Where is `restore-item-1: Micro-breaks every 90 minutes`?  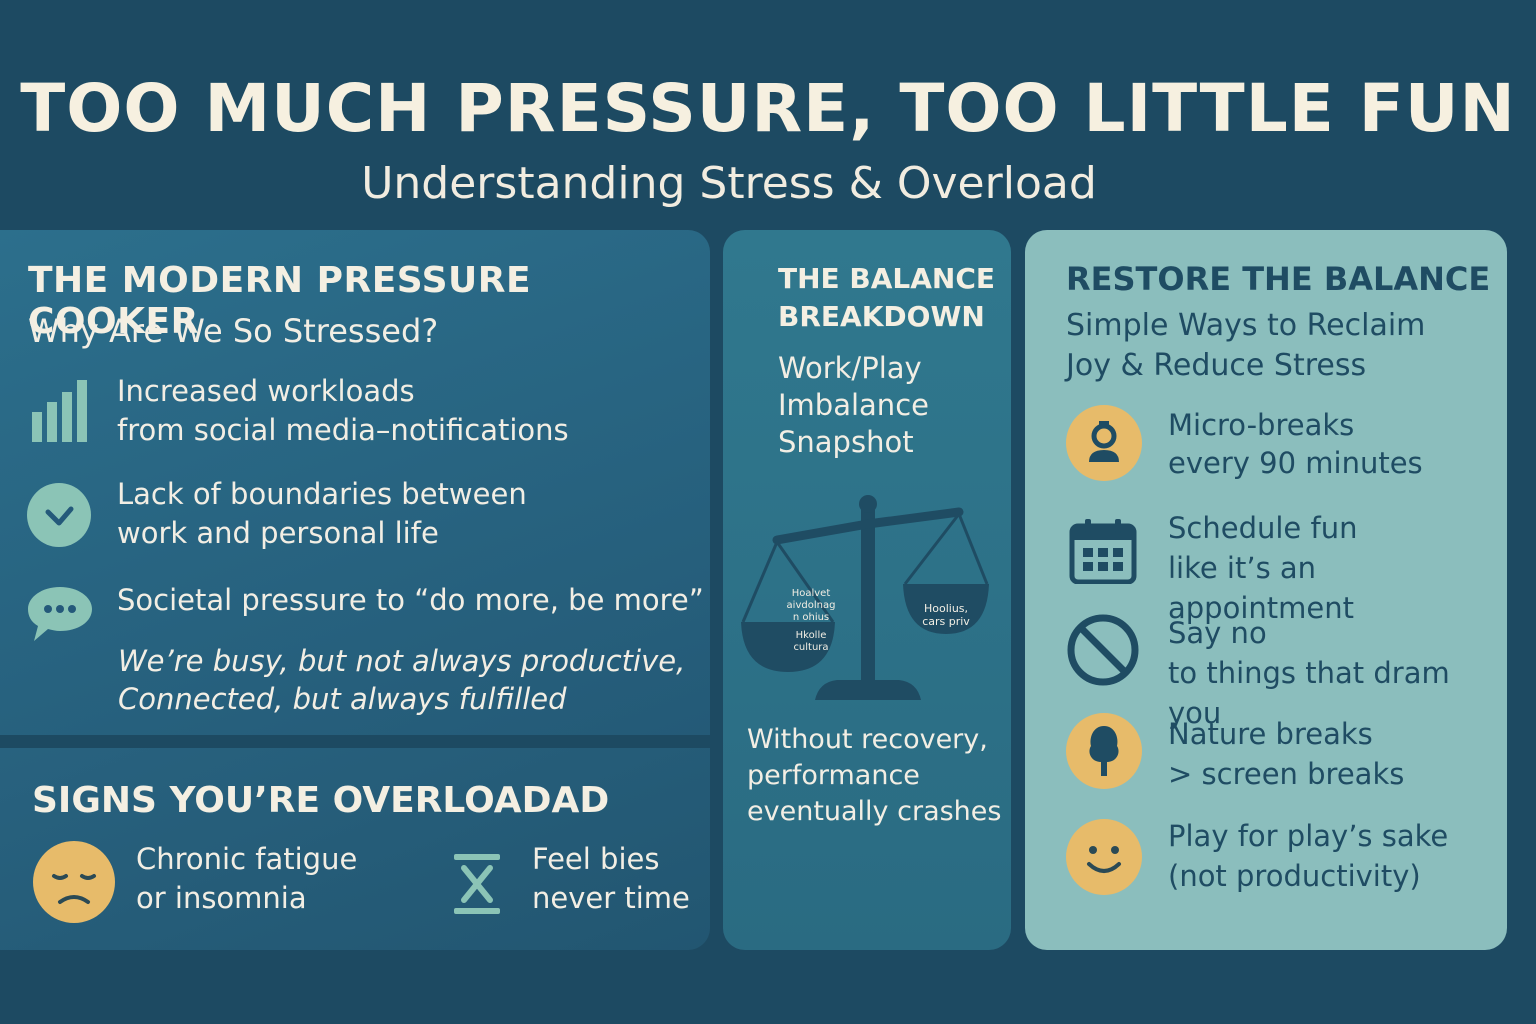 restore-item-1: Micro-breaks every 90 minutes is located at coordinates (1295, 444).